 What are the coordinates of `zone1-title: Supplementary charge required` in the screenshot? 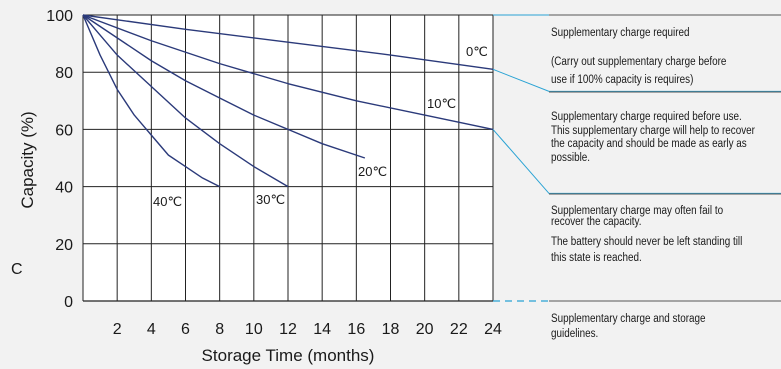 It's located at (620, 33).